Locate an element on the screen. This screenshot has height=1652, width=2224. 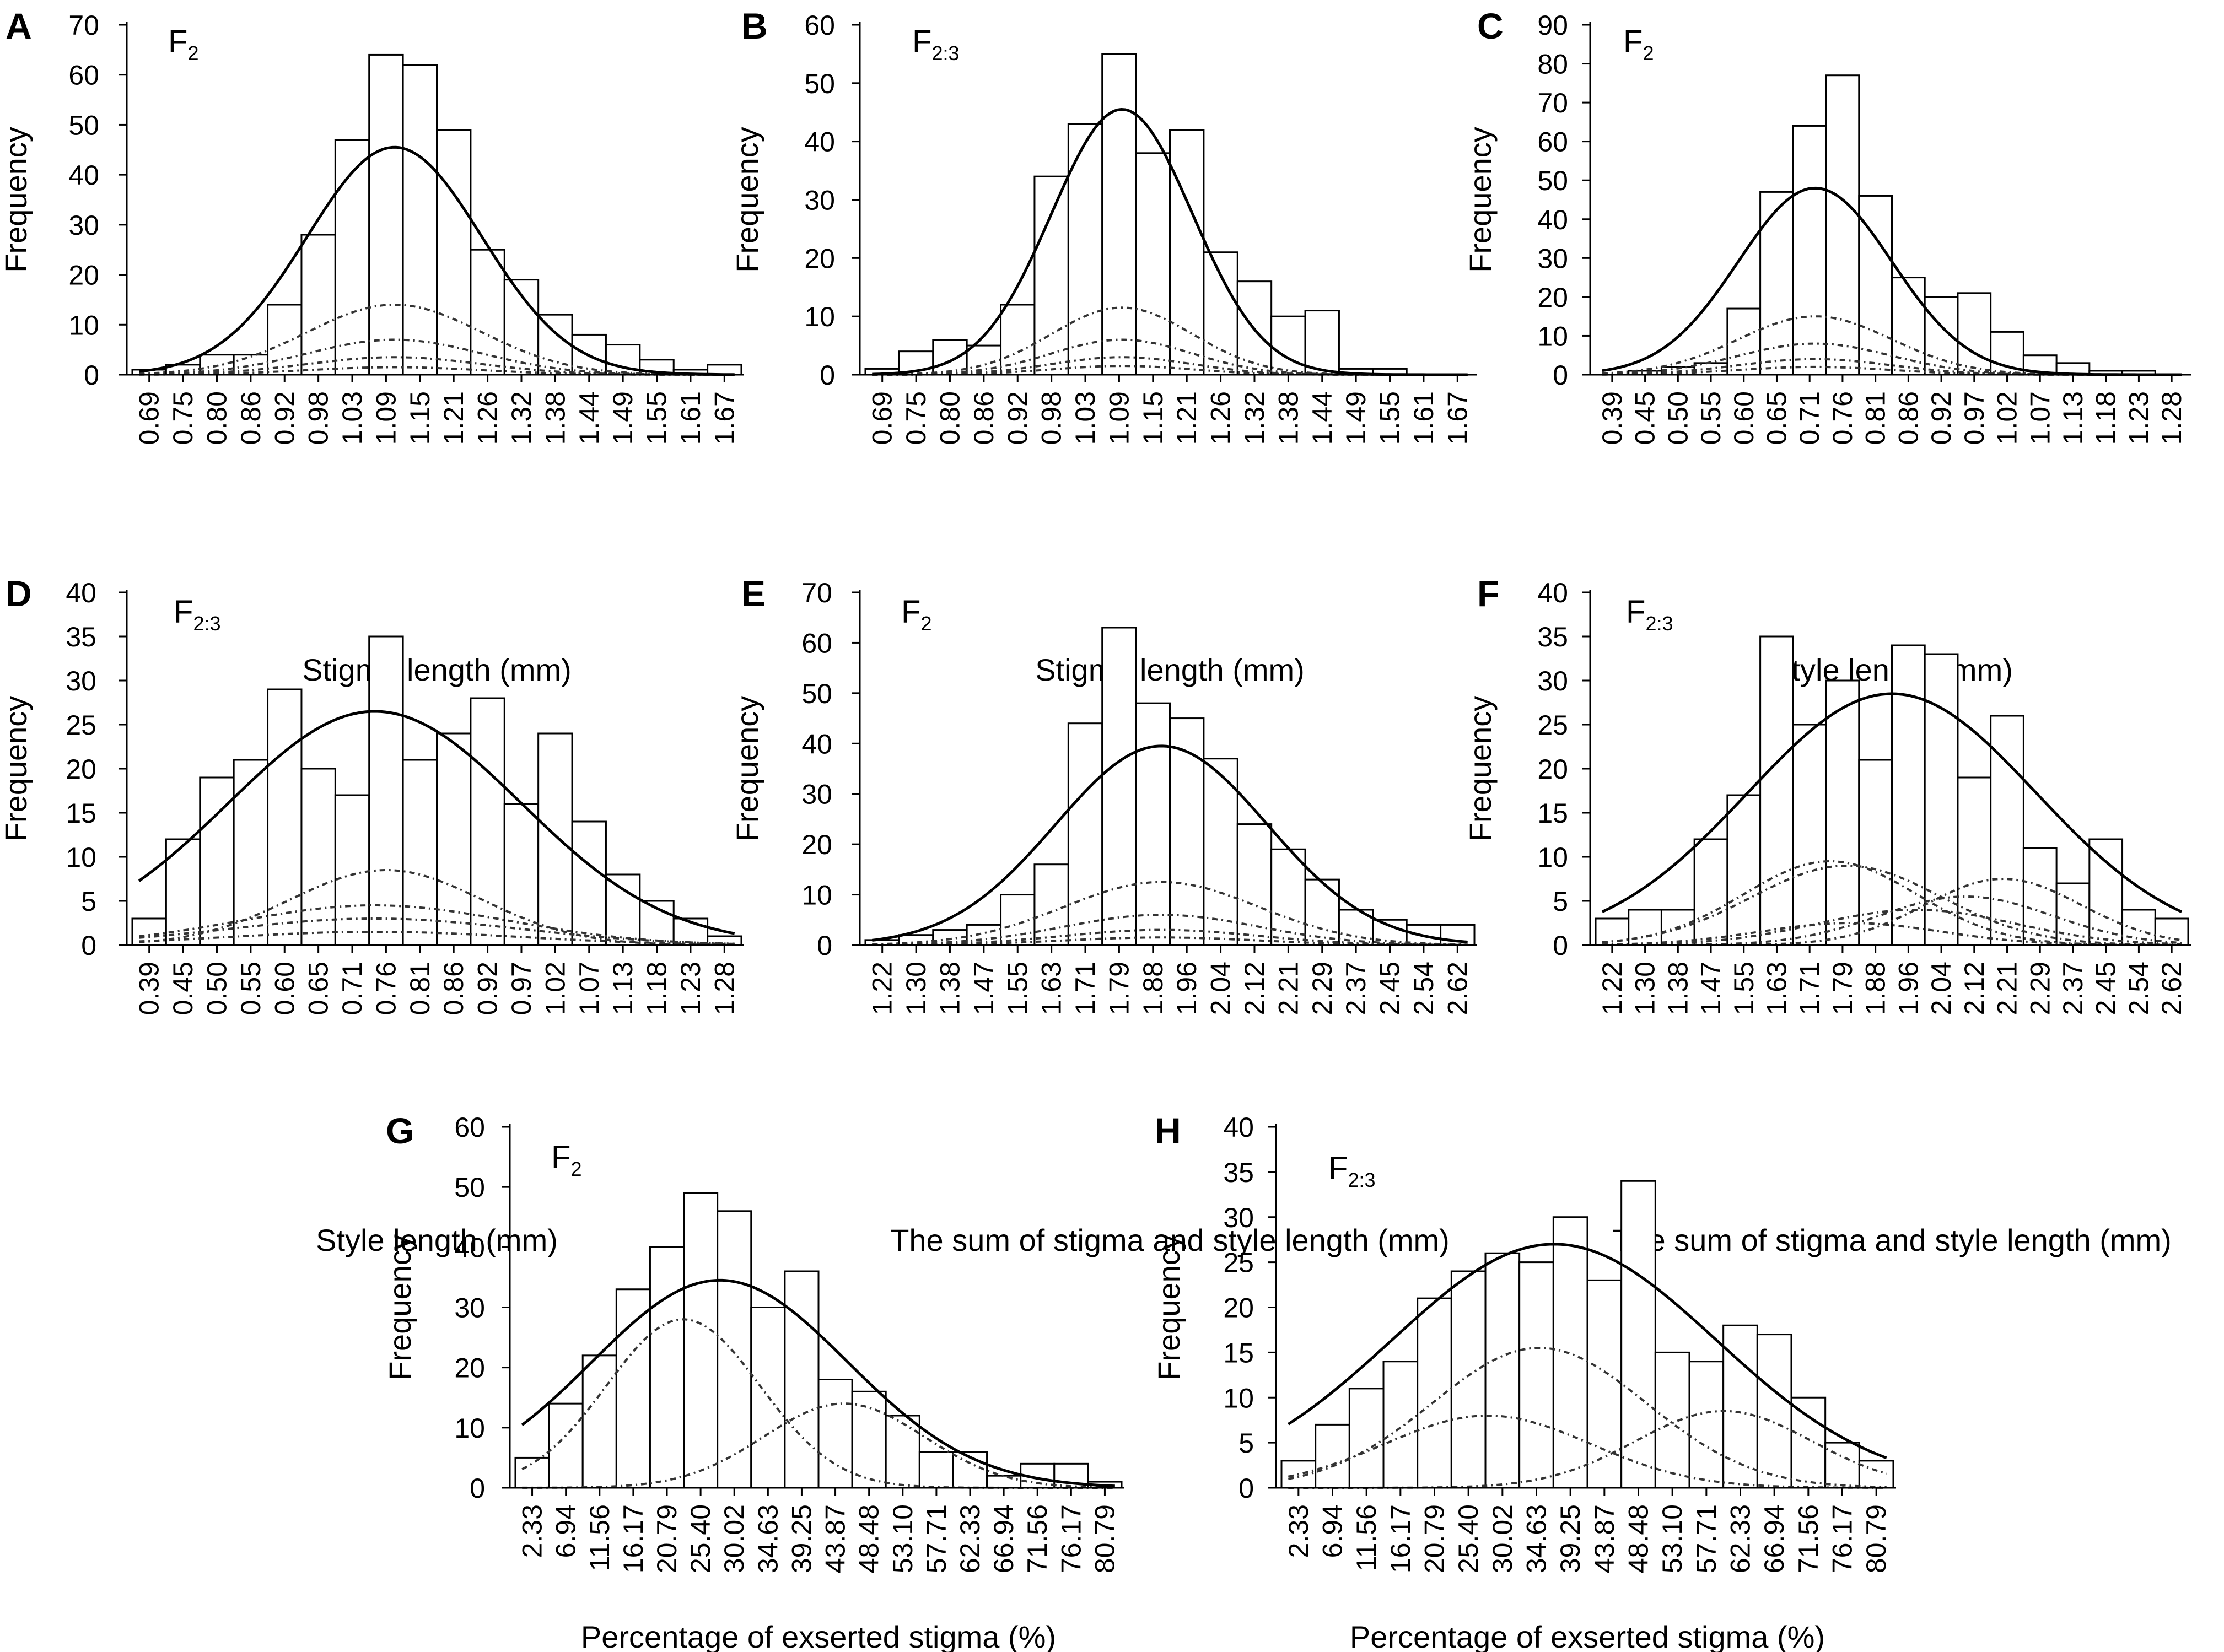
bar-h-76.17 is located at coordinates (1842, 1465).